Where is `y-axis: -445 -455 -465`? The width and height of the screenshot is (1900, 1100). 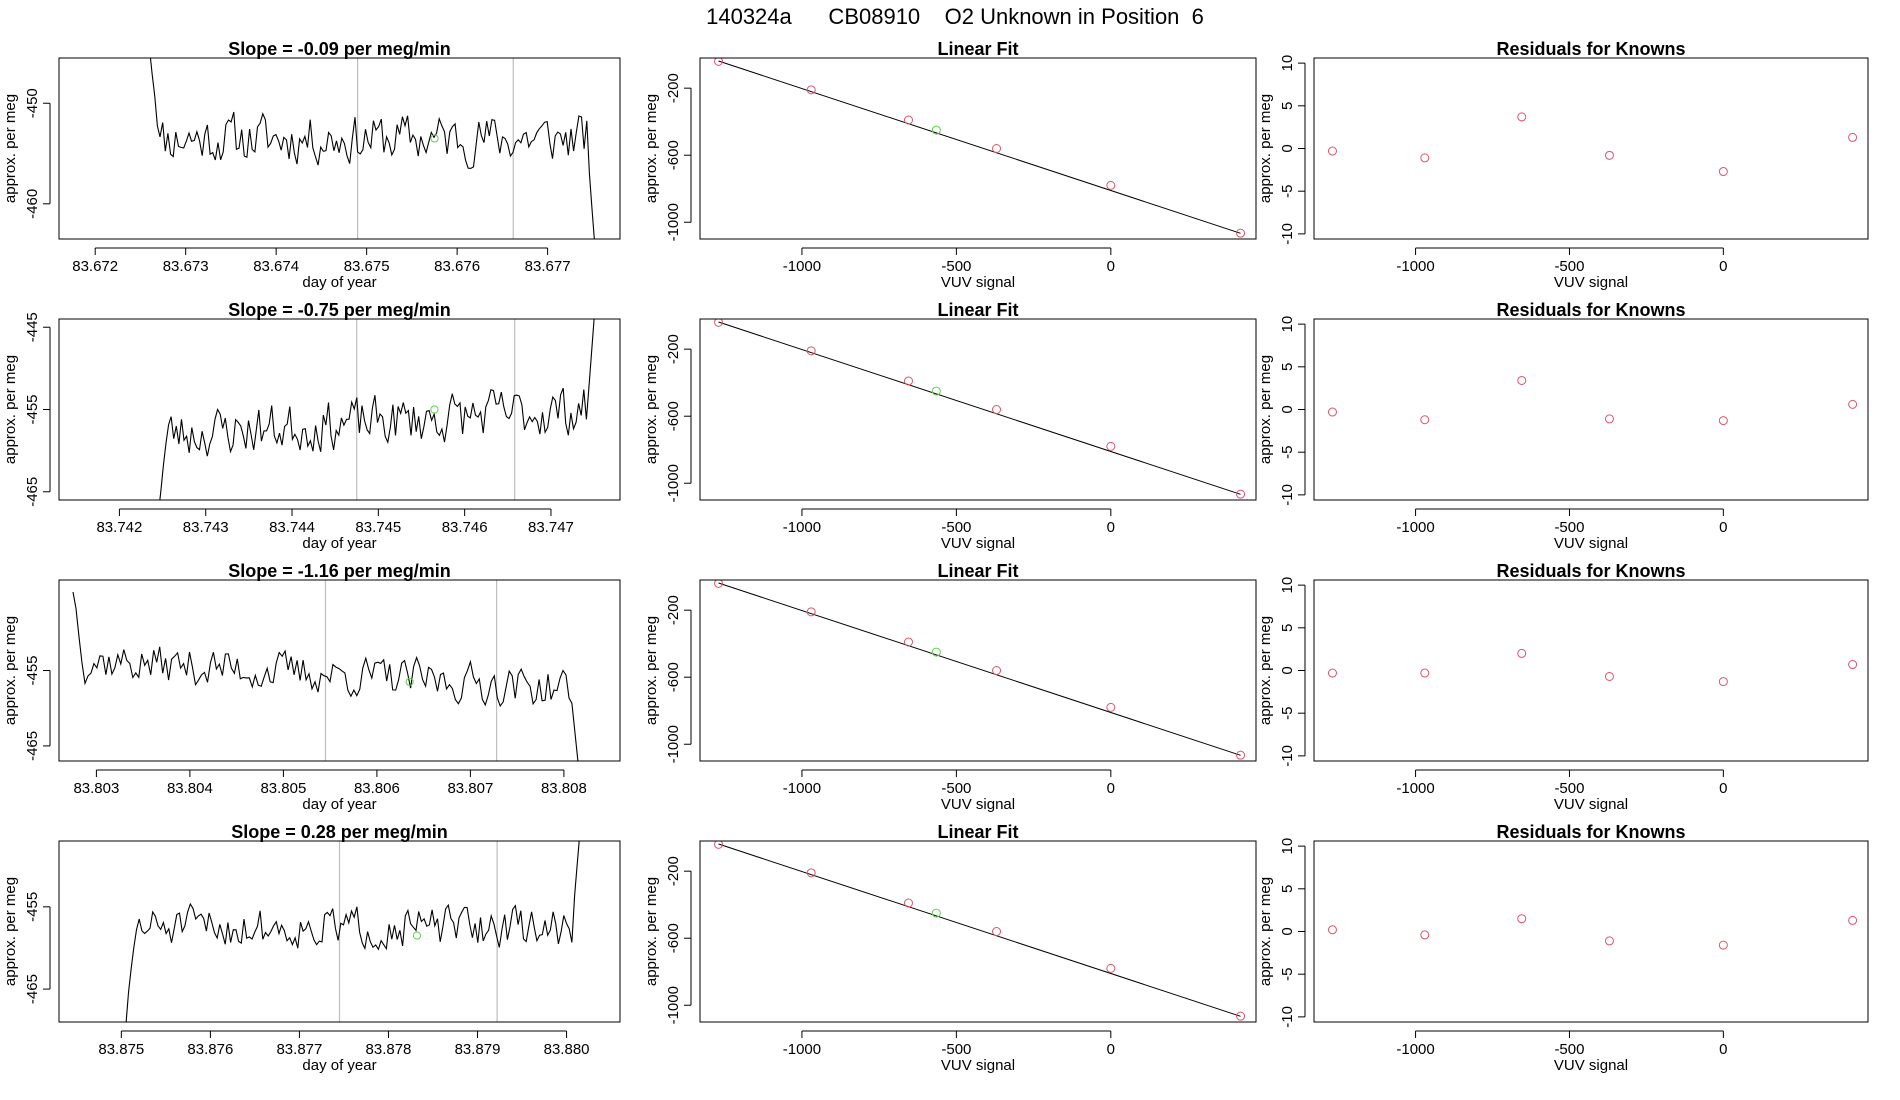 y-axis: -445 -455 -465 is located at coordinates (37, 409).